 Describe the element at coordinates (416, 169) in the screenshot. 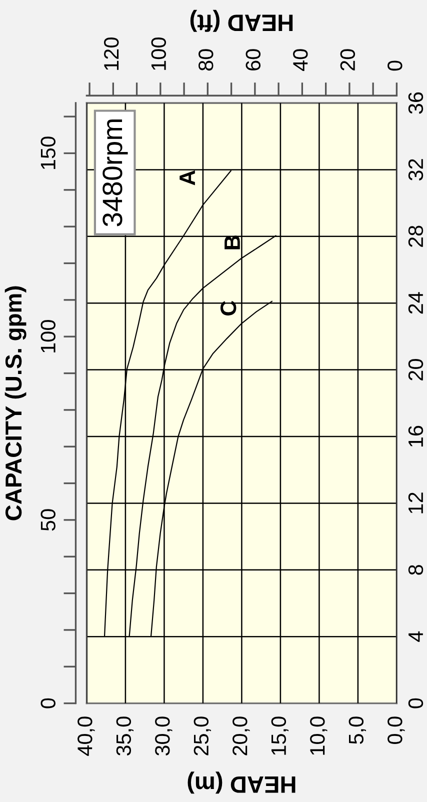

I see `y2-tick-label: 32` at that location.